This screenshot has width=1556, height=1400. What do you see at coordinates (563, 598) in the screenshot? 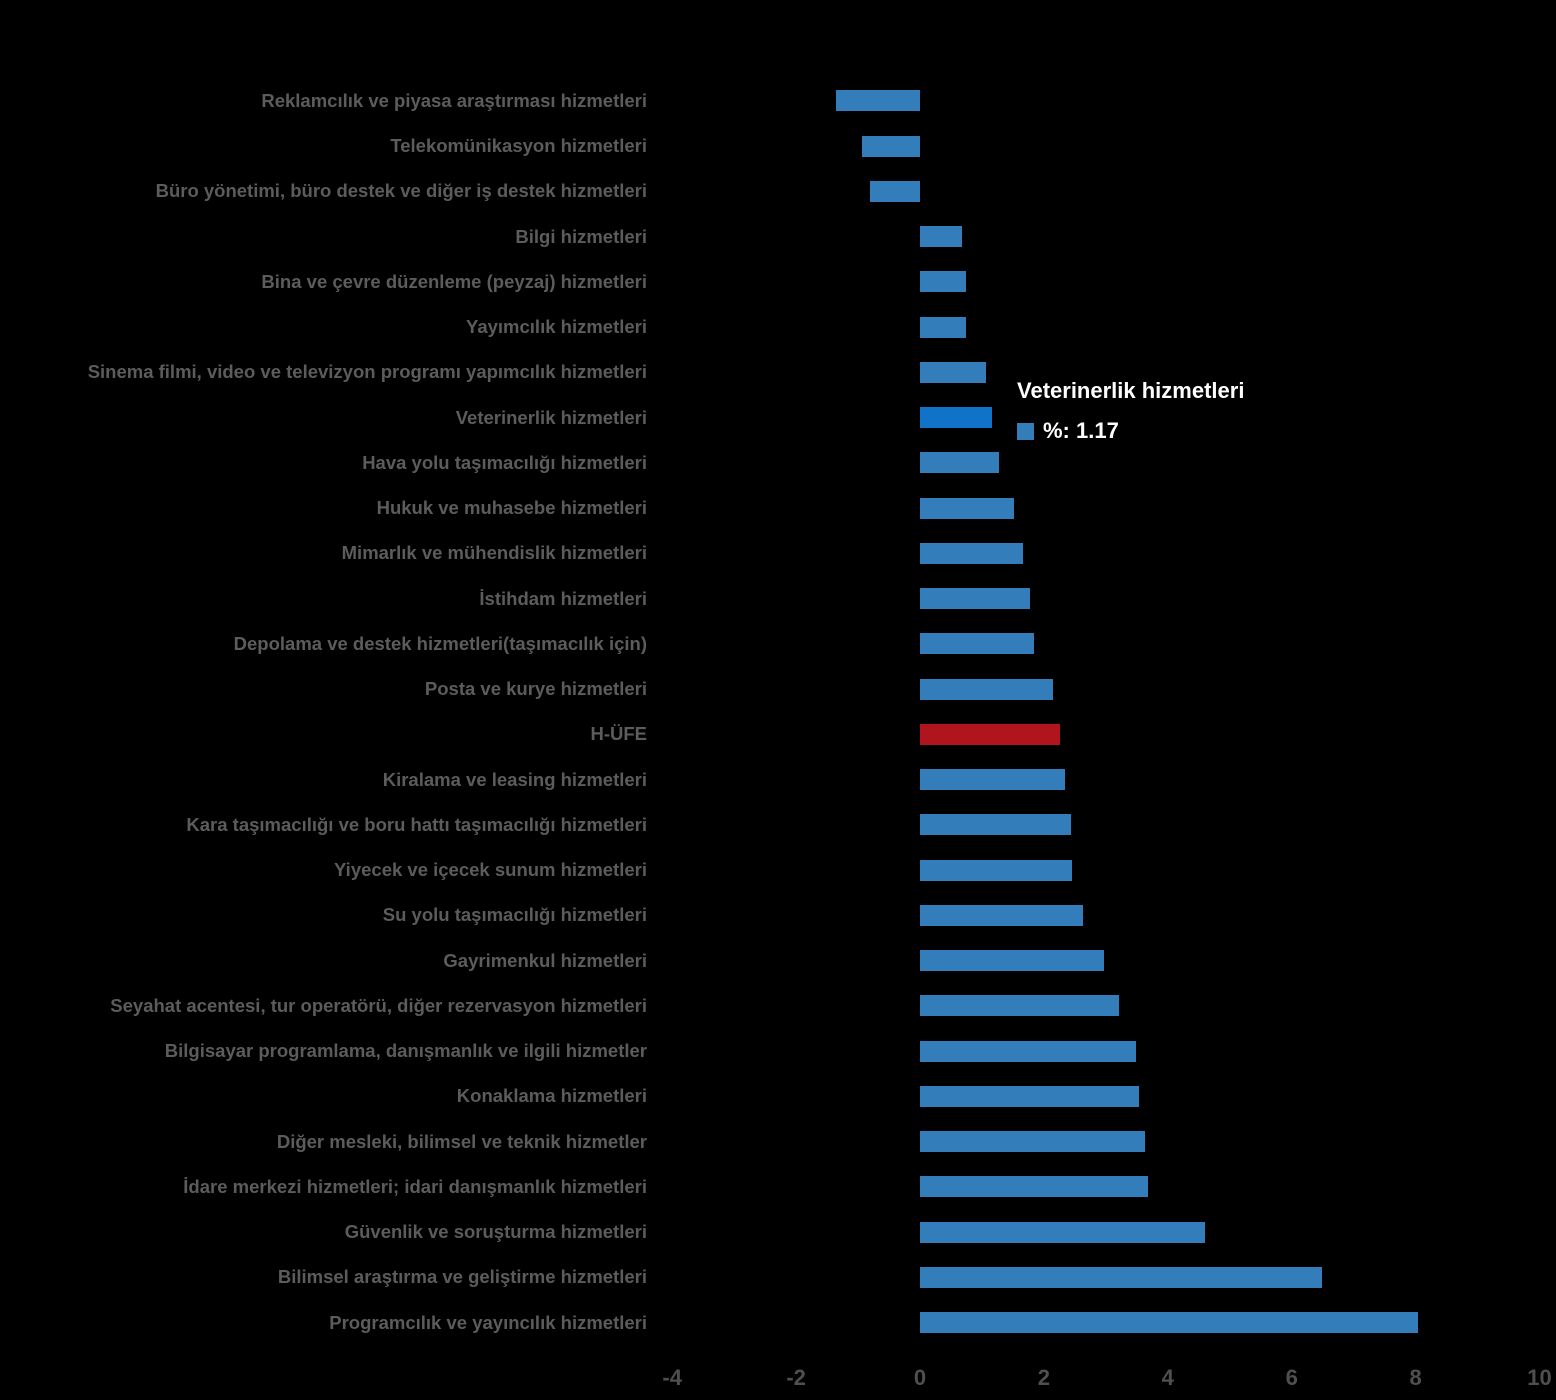
I see `category-label: İstihdam hizmetleri` at bounding box center [563, 598].